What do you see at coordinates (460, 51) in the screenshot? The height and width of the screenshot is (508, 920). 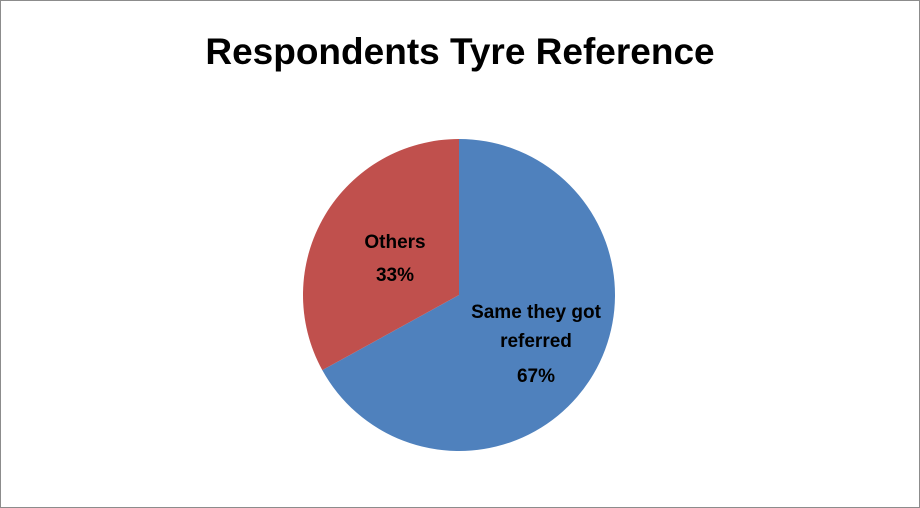 I see `chart-title: Respondents Tyre Reference` at bounding box center [460, 51].